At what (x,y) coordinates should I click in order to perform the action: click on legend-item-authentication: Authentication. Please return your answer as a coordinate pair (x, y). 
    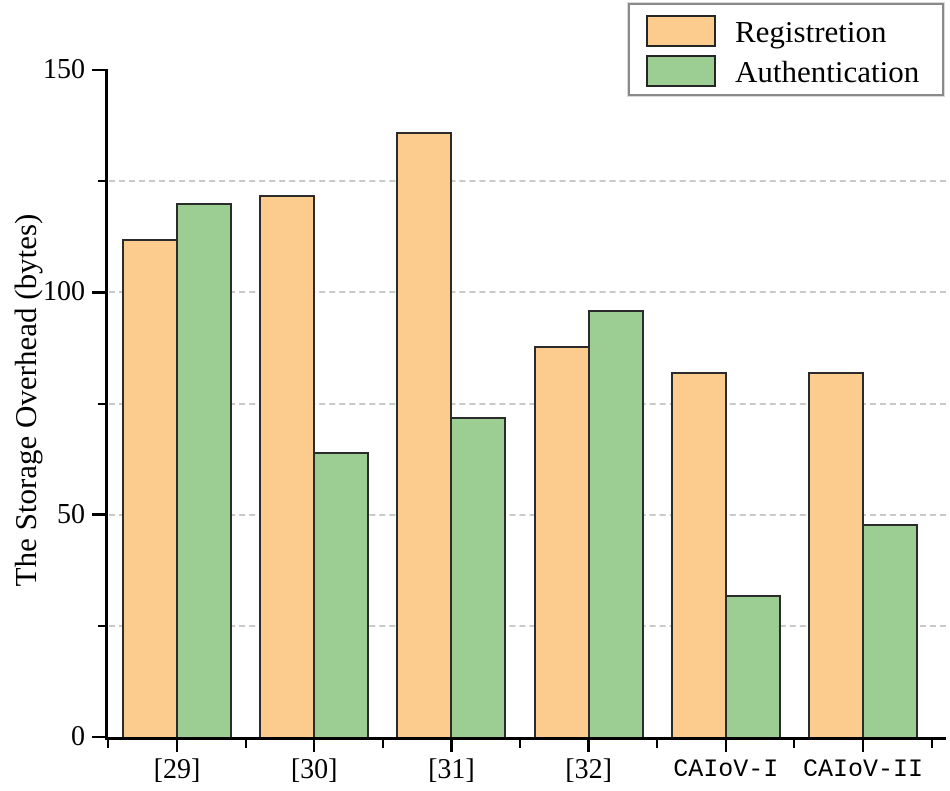
    Looking at the image, I should click on (794, 71).